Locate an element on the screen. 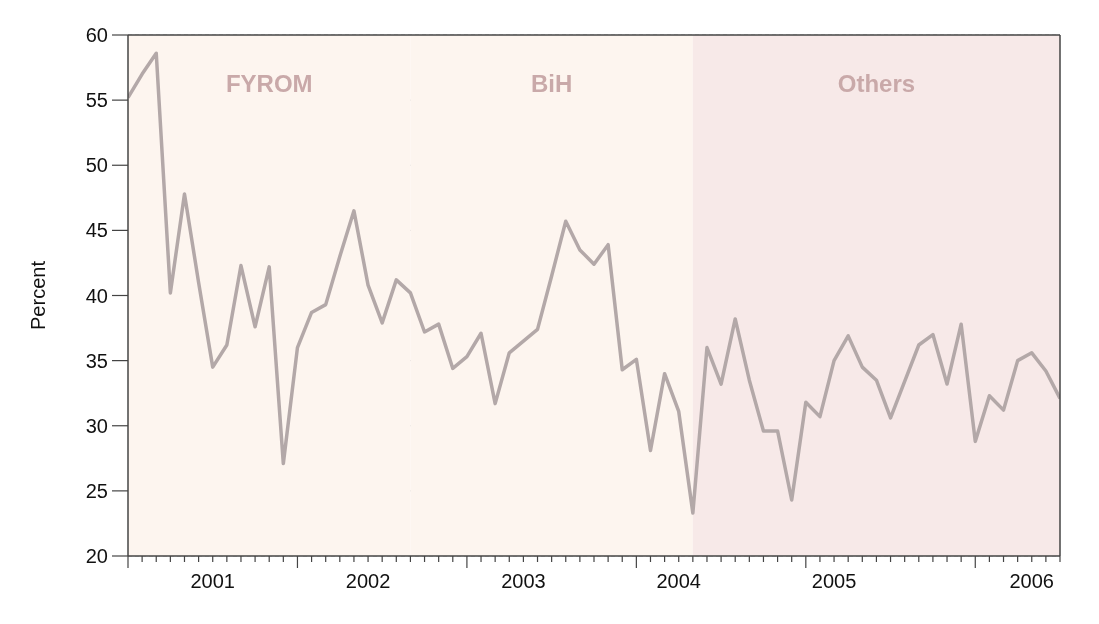 Image resolution: width=1099 pixels, height=624 pixels. y-tick-label: 40 is located at coordinates (96, 295).